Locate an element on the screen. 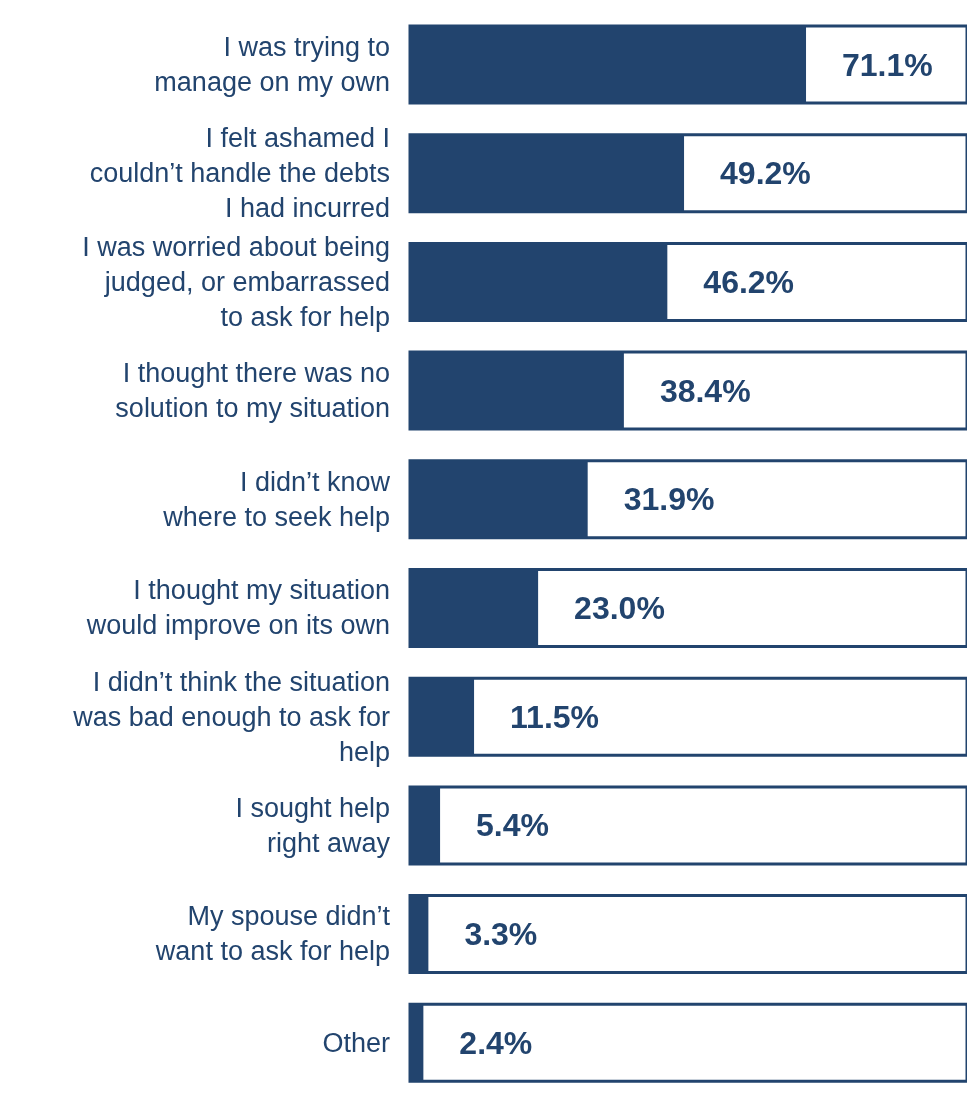  y-tick-label: I thought my situation would improve on its own is located at coordinates (237, 608).